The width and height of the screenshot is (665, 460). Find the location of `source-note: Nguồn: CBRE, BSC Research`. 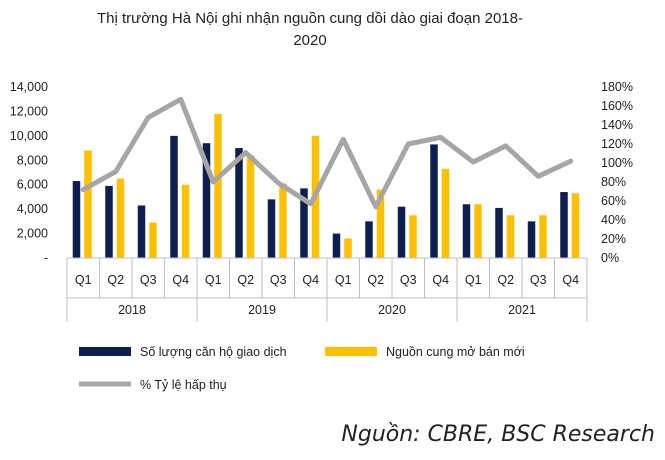

source-note: Nguồn: CBRE, BSC Research is located at coordinates (498, 434).